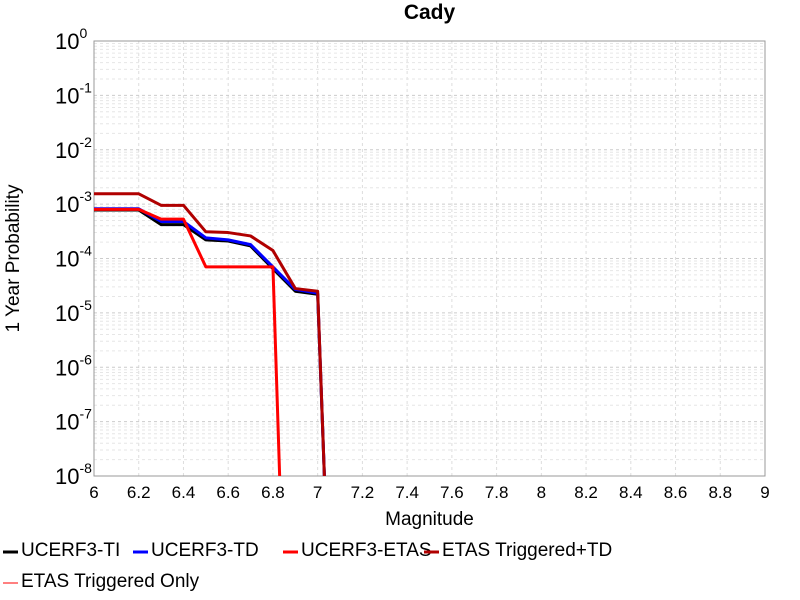  I want to click on y-tick-label: 10⁻⁷, so click(73, 420).